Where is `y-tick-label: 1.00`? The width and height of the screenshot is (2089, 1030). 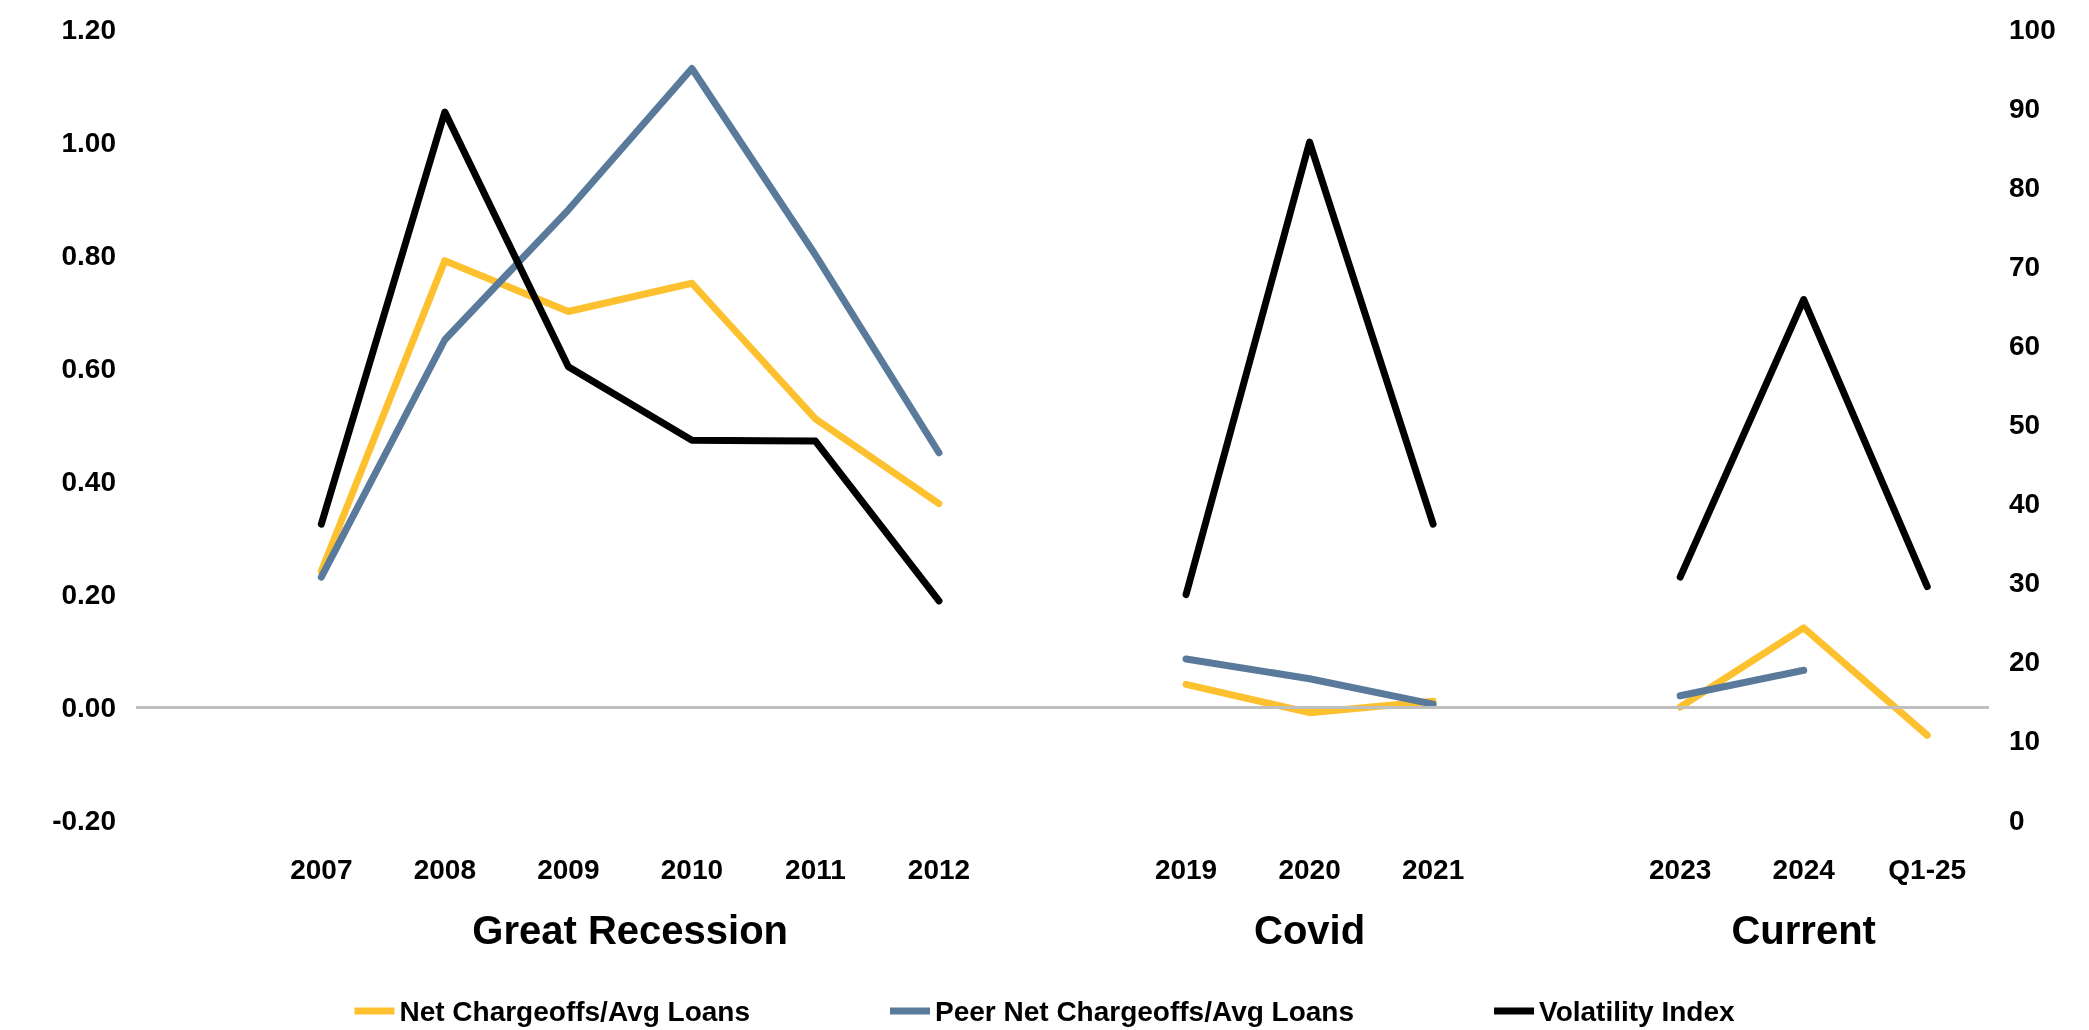 y-tick-label: 1.00 is located at coordinates (88, 142).